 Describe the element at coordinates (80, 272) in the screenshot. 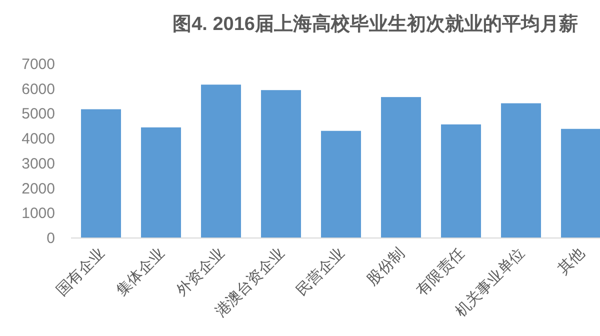

I see `x-tick-label: 国有企业` at that location.